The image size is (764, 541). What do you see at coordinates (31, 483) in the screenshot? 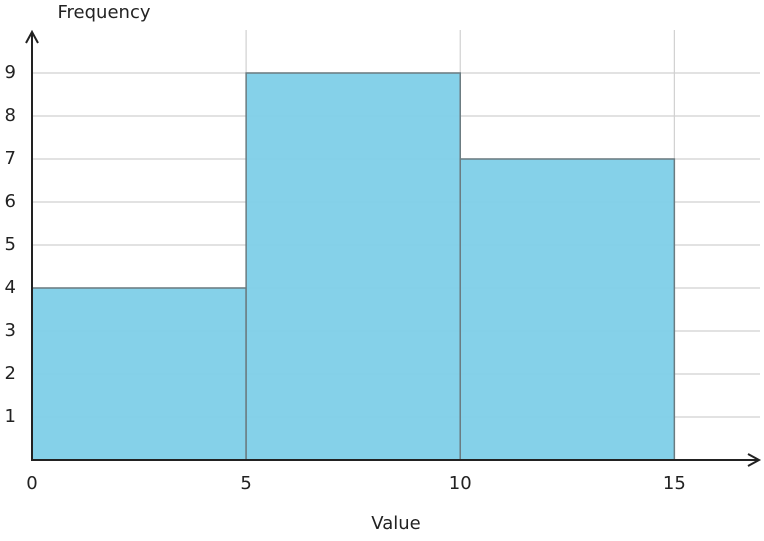
I see `x-tick-label: 0` at bounding box center [31, 483].